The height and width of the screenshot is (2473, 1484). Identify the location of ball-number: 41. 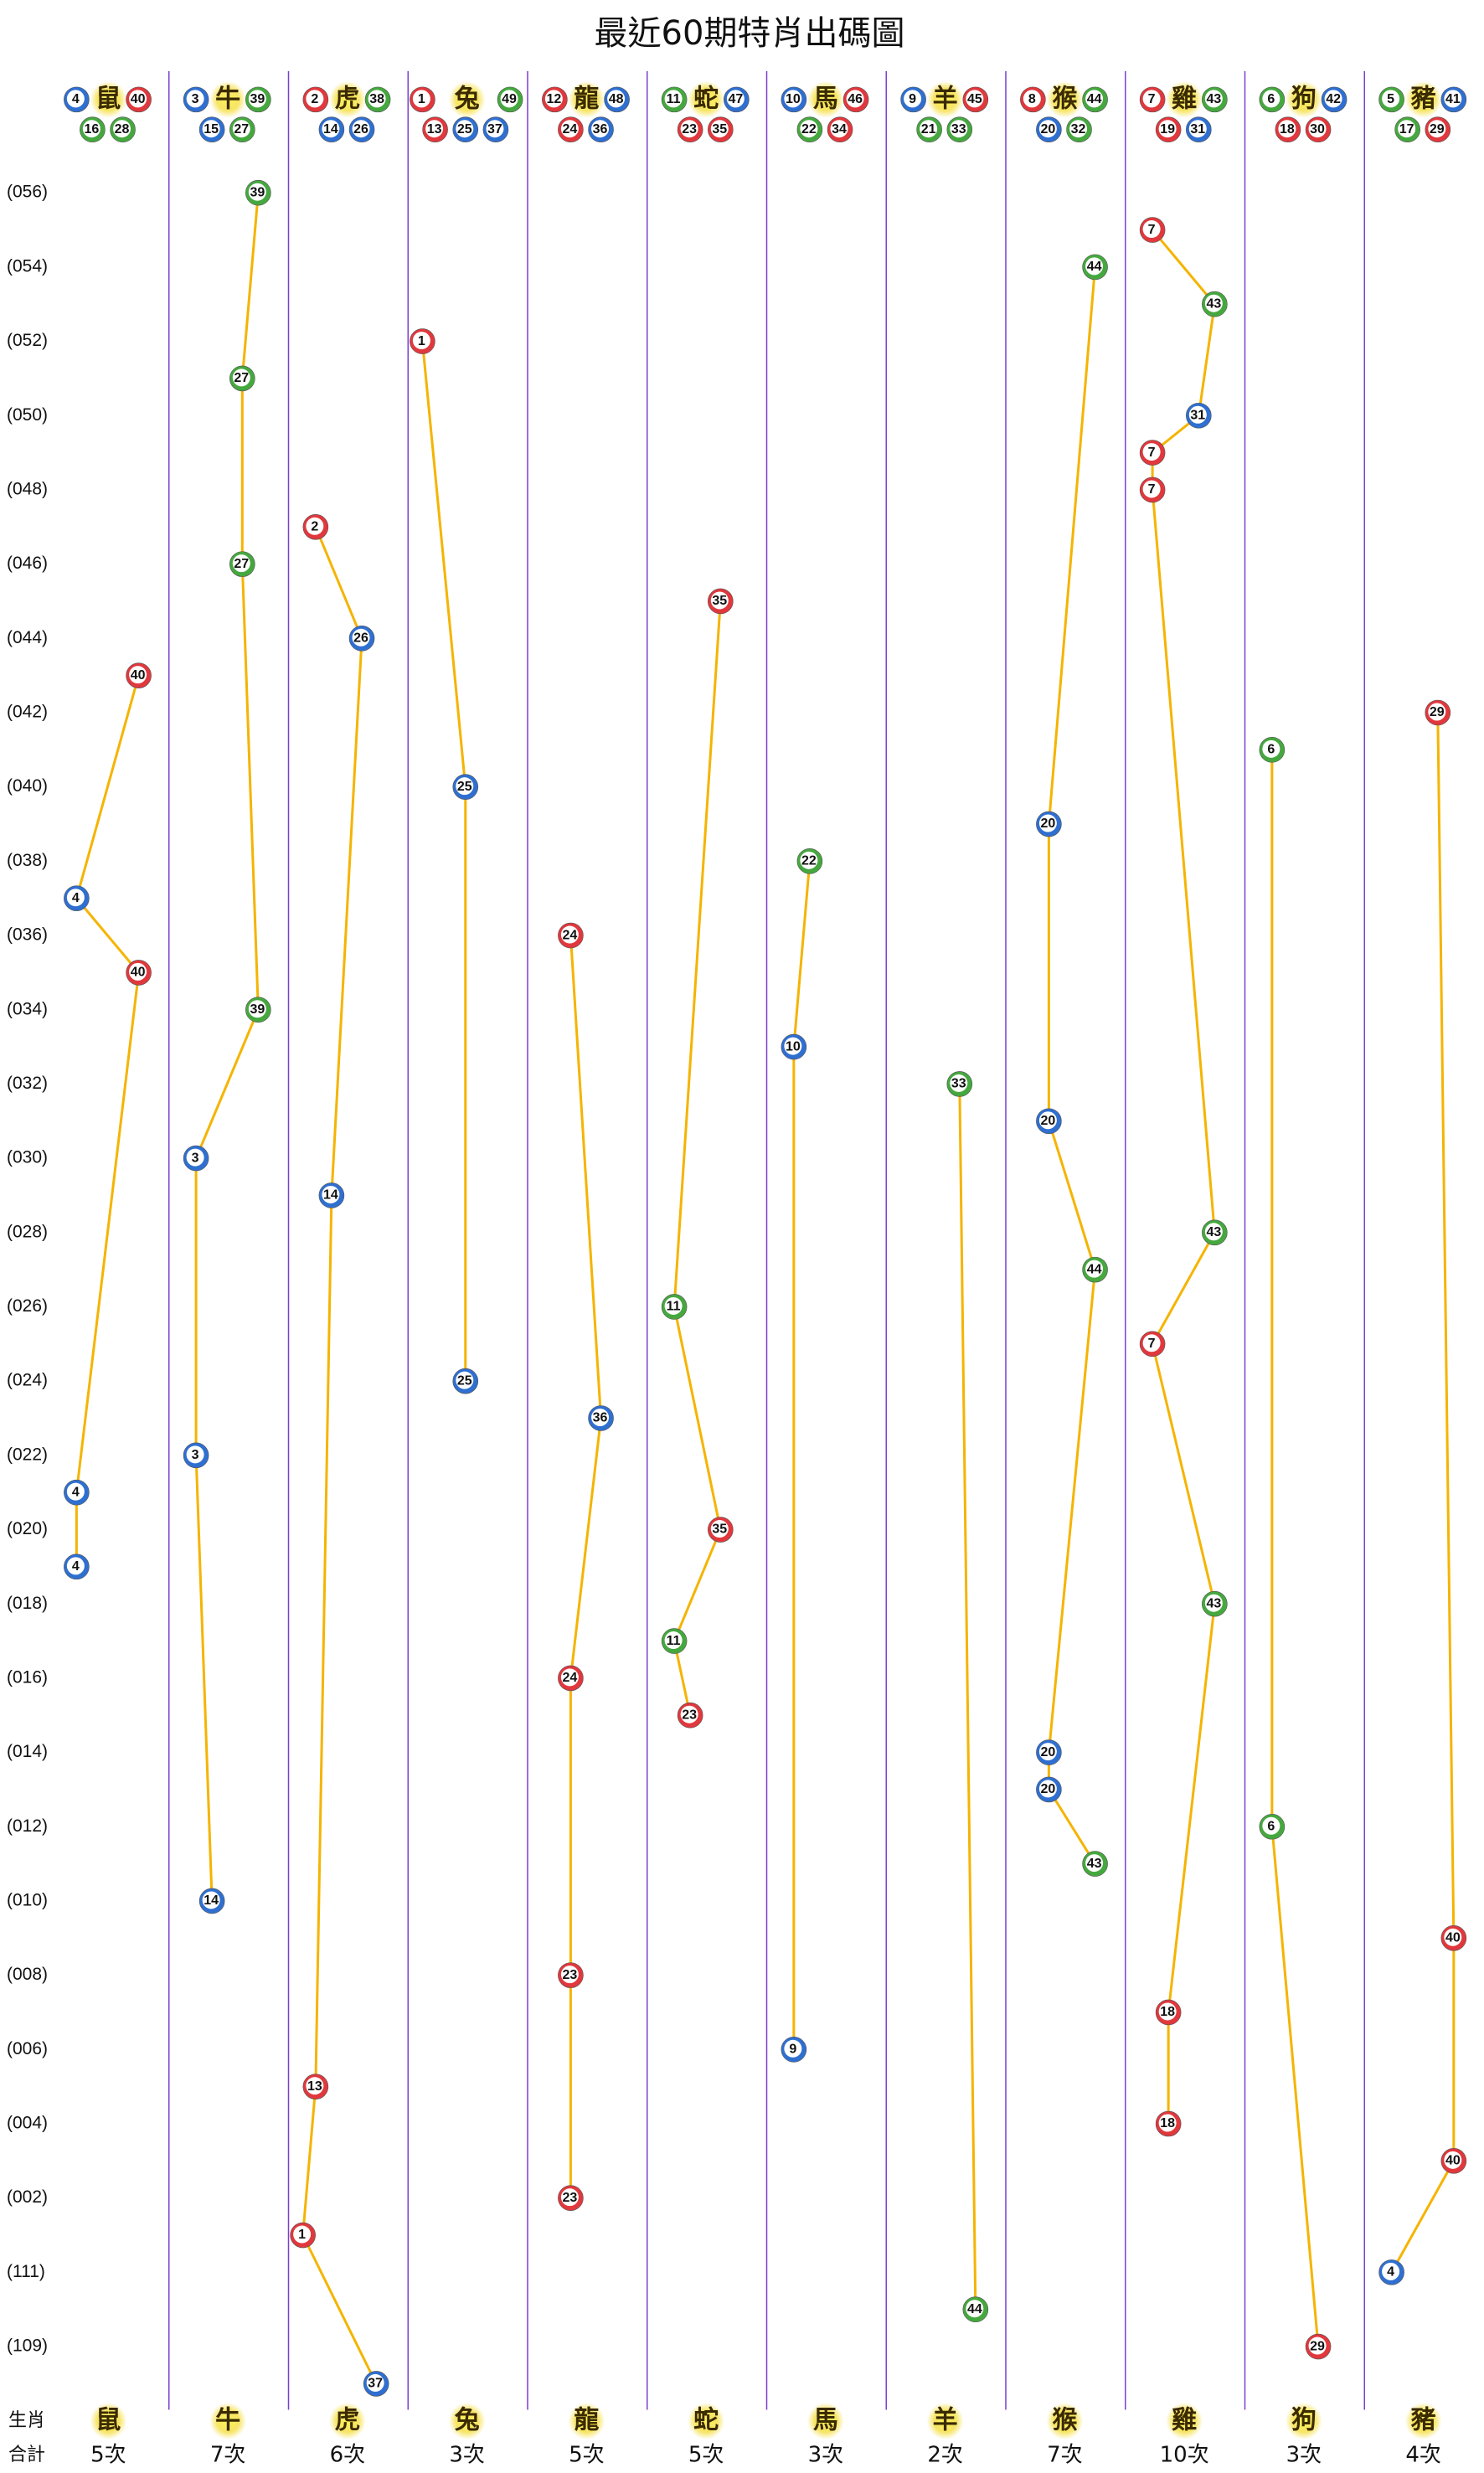
(1453, 99).